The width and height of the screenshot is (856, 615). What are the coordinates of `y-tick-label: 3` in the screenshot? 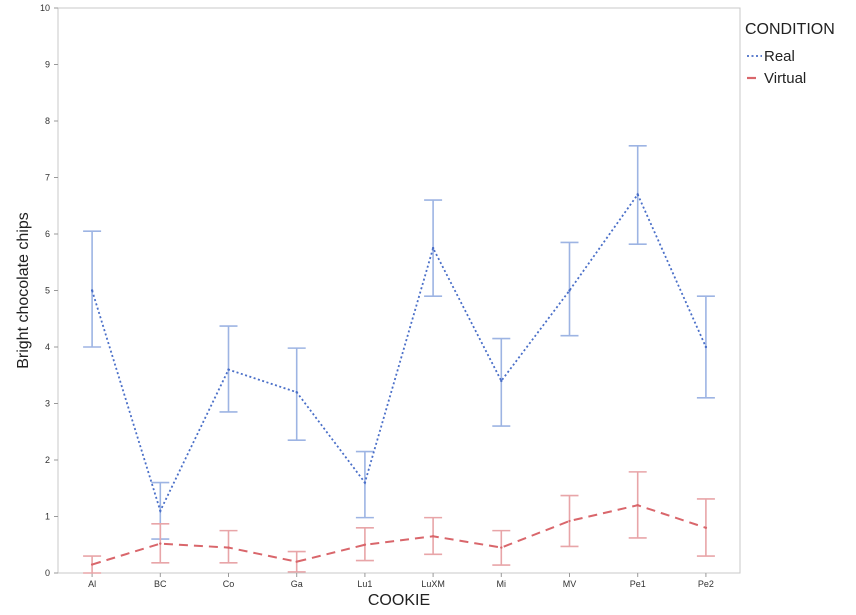 It's located at (47, 404).